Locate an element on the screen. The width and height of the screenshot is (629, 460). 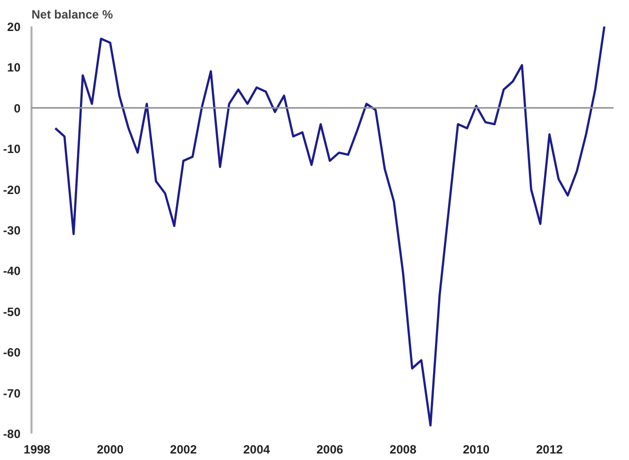
y-tick-label: -40 is located at coordinates (12, 271).